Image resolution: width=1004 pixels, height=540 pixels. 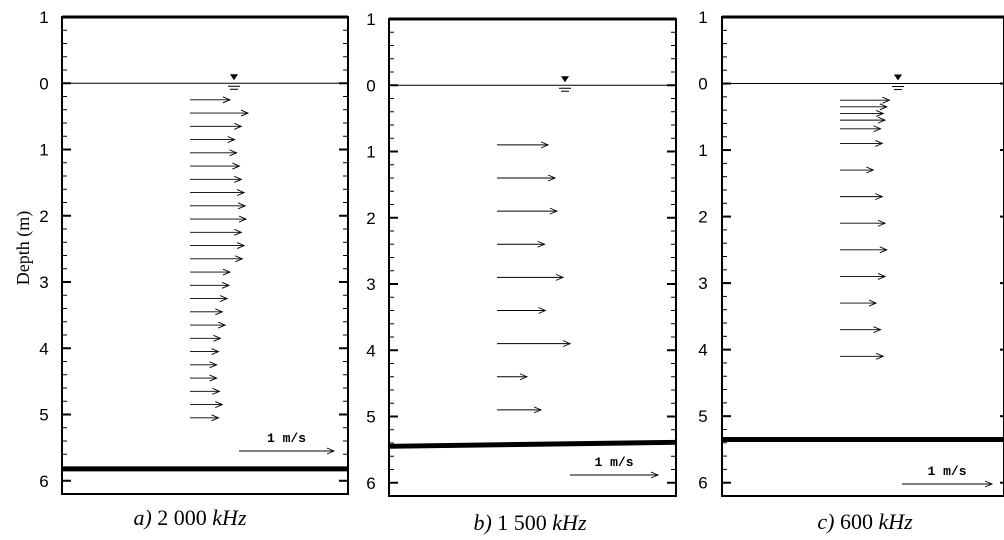 I want to click on river-bed-line, so click(x=532, y=444).